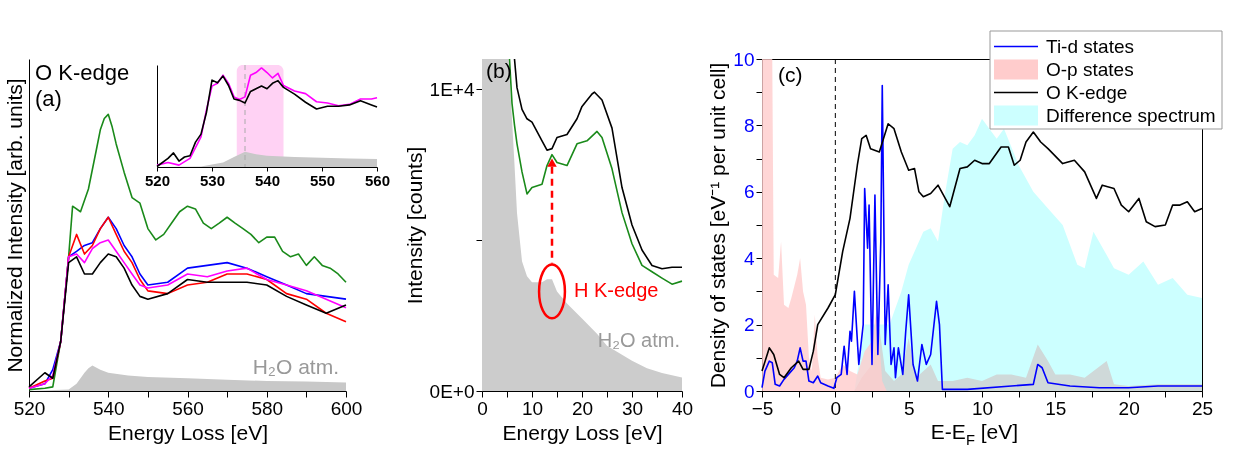 The height and width of the screenshot is (456, 1247). What do you see at coordinates (749, 258) in the screenshot?
I see `y-tick-label: 4` at bounding box center [749, 258].